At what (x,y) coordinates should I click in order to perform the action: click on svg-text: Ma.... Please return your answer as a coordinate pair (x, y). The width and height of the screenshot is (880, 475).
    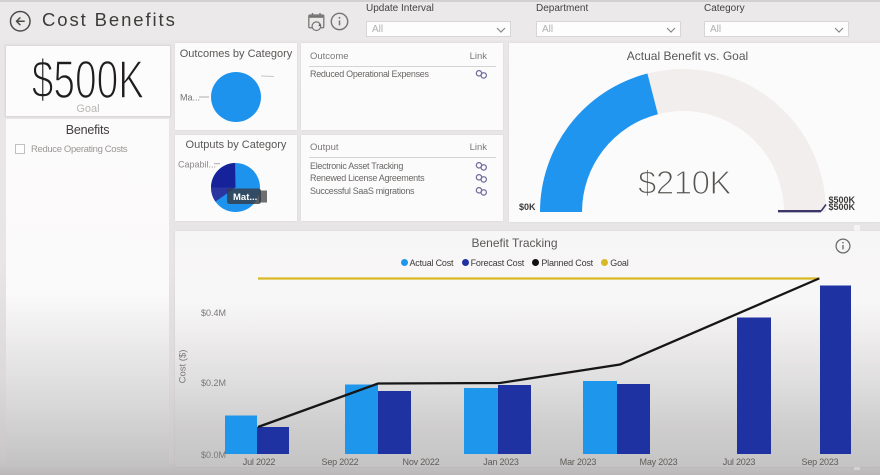
    Looking at the image, I should click on (190, 98).